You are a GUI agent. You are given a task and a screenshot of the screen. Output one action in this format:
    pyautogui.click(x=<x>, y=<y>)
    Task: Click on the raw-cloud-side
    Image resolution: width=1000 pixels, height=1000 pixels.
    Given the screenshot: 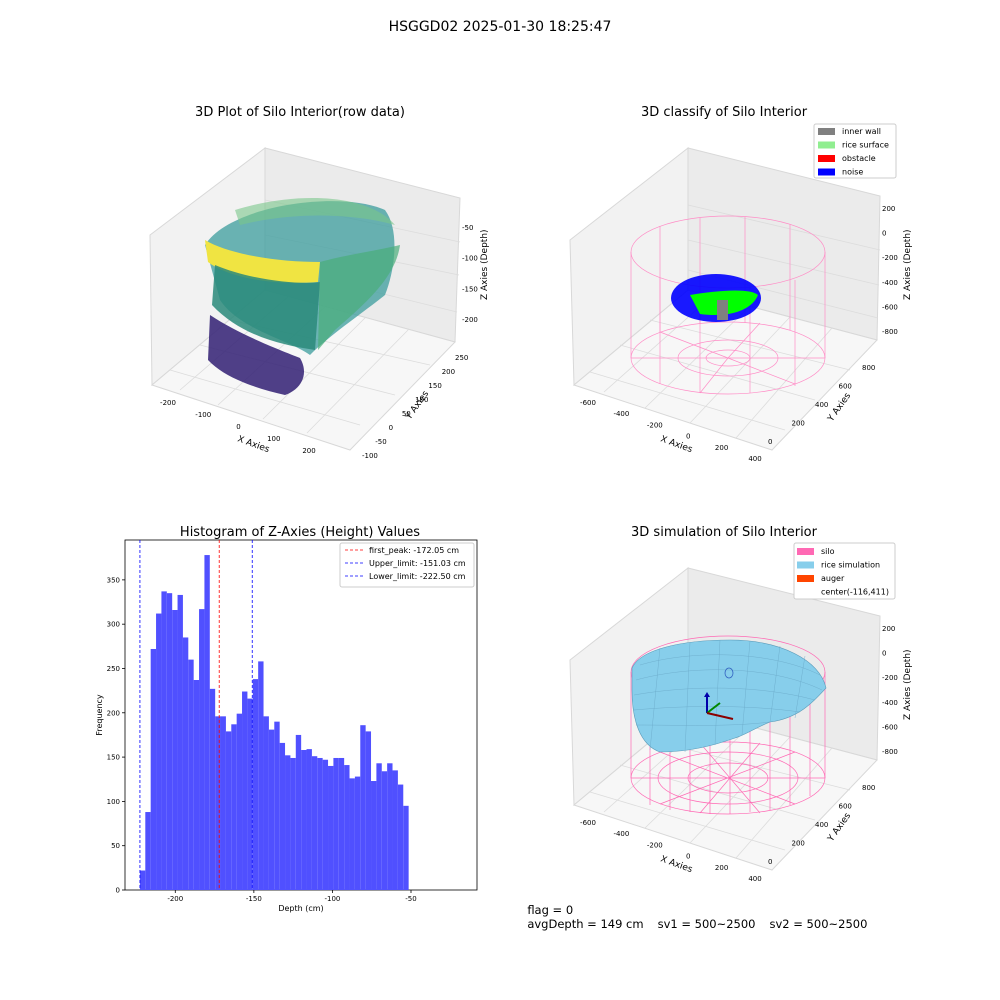 What is the action you would take?
    pyautogui.click(x=359, y=297)
    